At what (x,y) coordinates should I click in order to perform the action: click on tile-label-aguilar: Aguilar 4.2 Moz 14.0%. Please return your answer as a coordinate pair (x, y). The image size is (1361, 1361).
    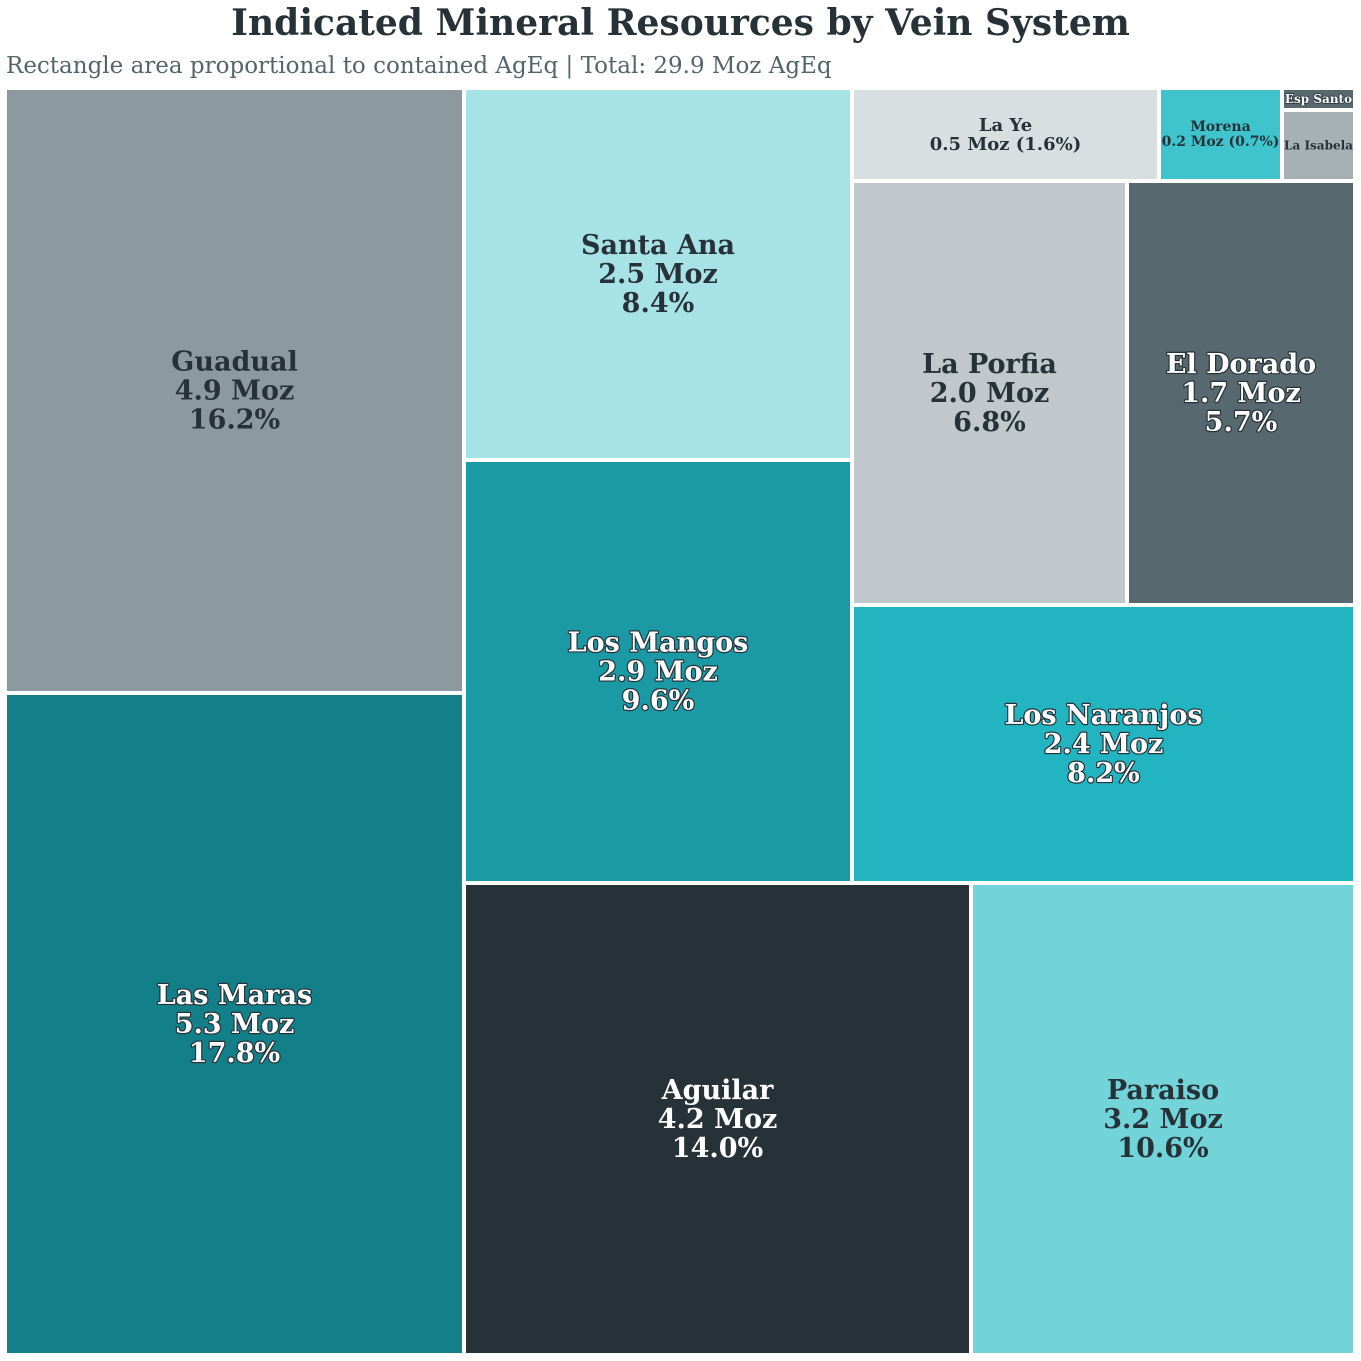
    Looking at the image, I should click on (718, 1118).